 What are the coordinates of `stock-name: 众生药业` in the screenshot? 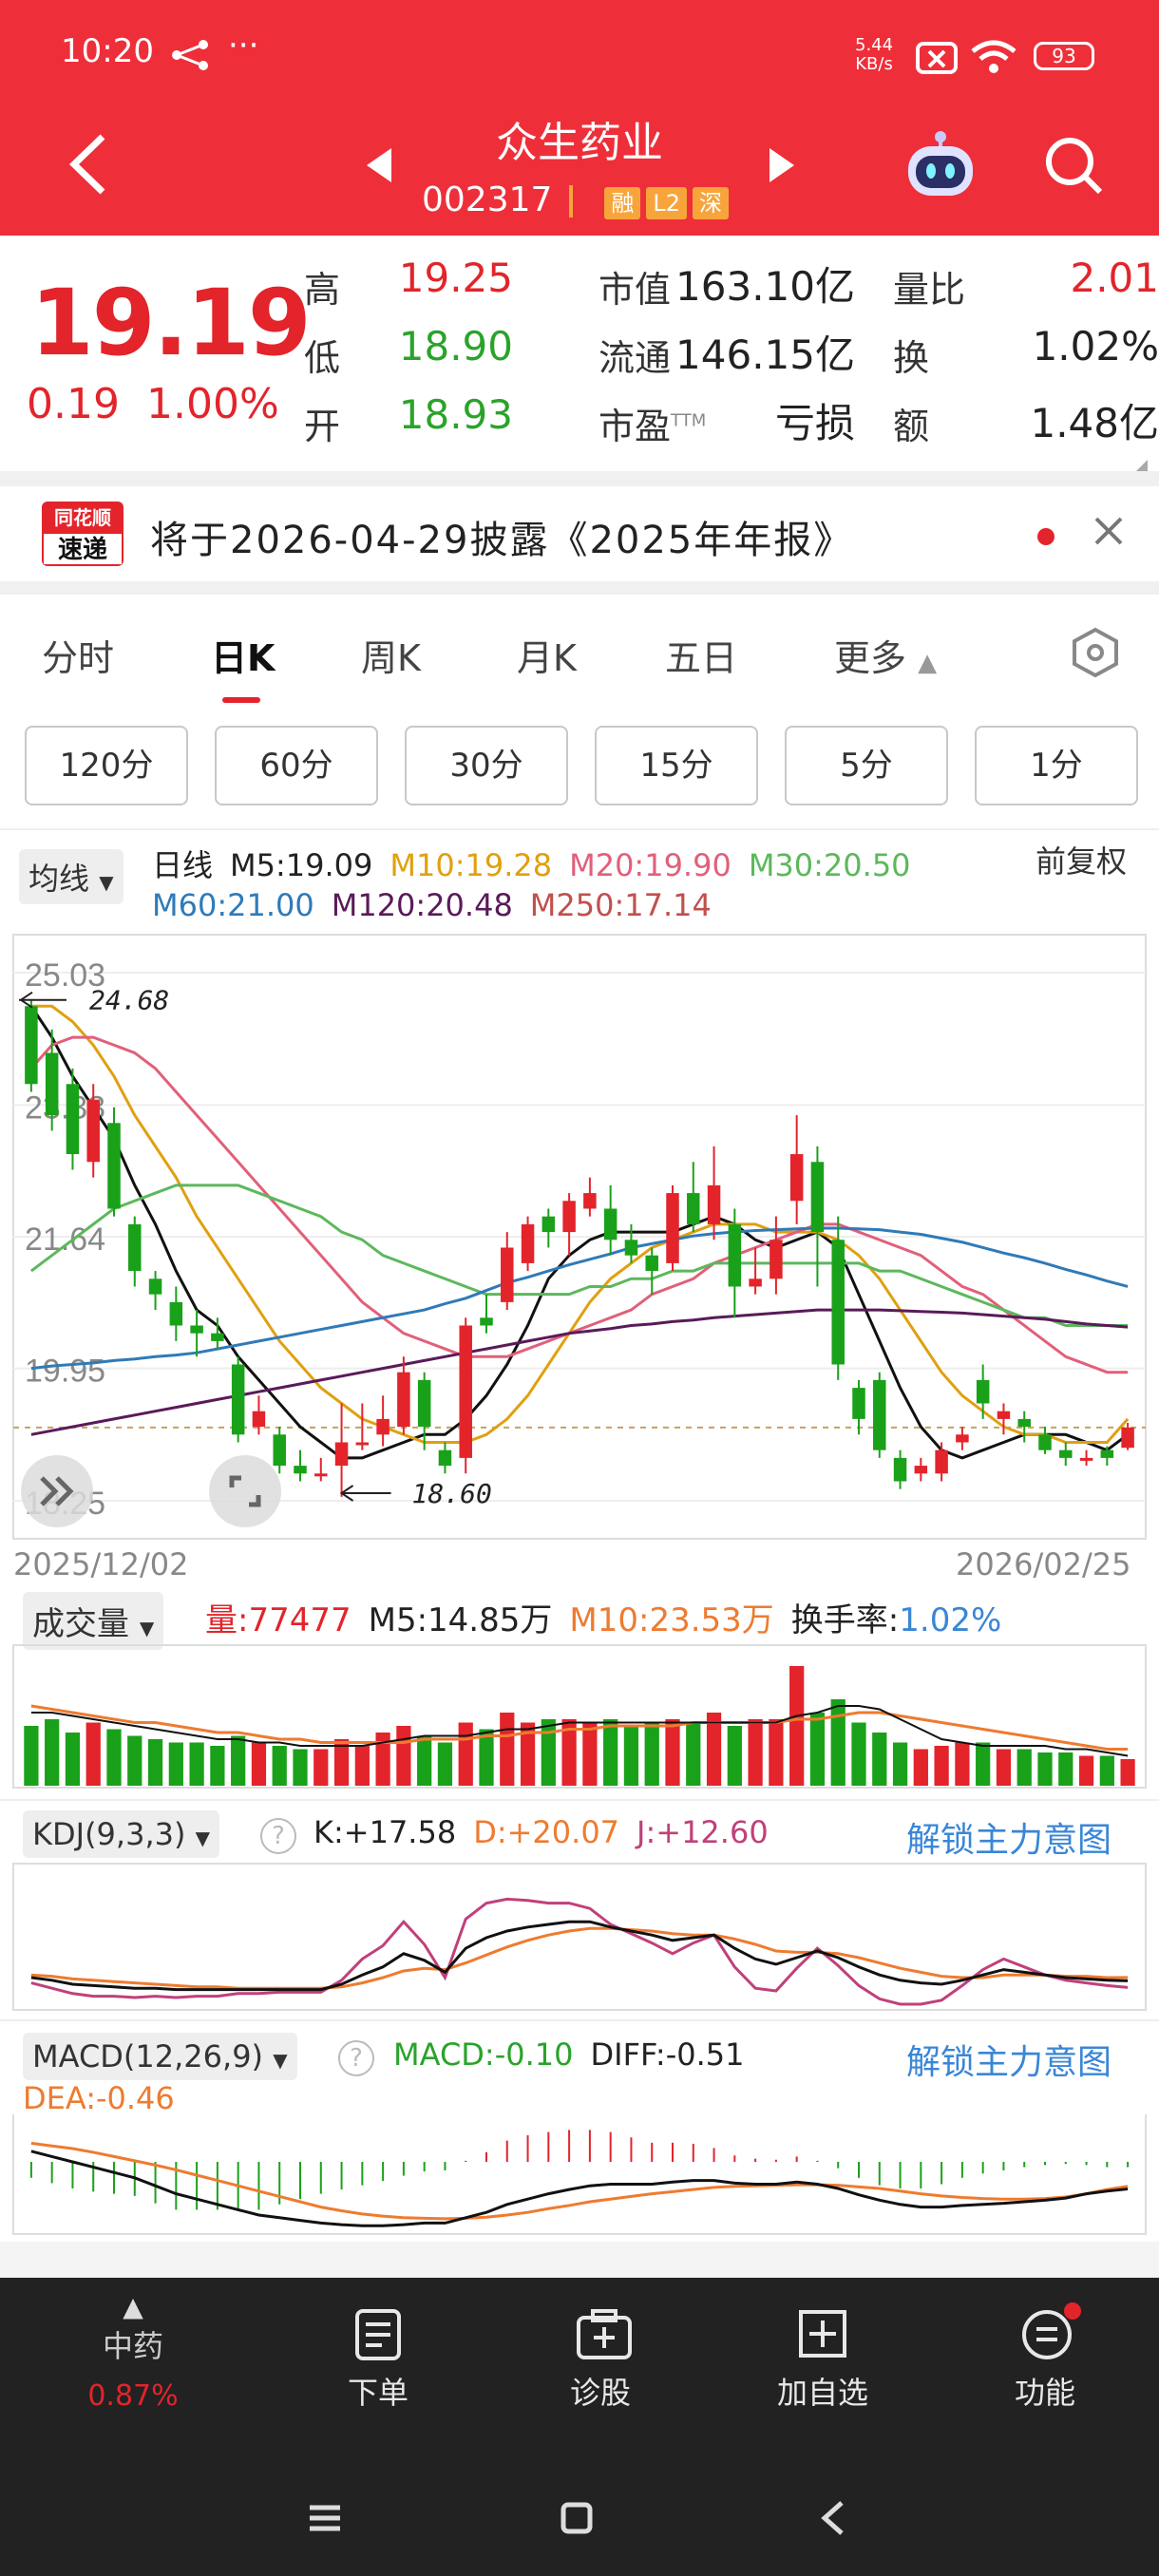 It's located at (579, 143).